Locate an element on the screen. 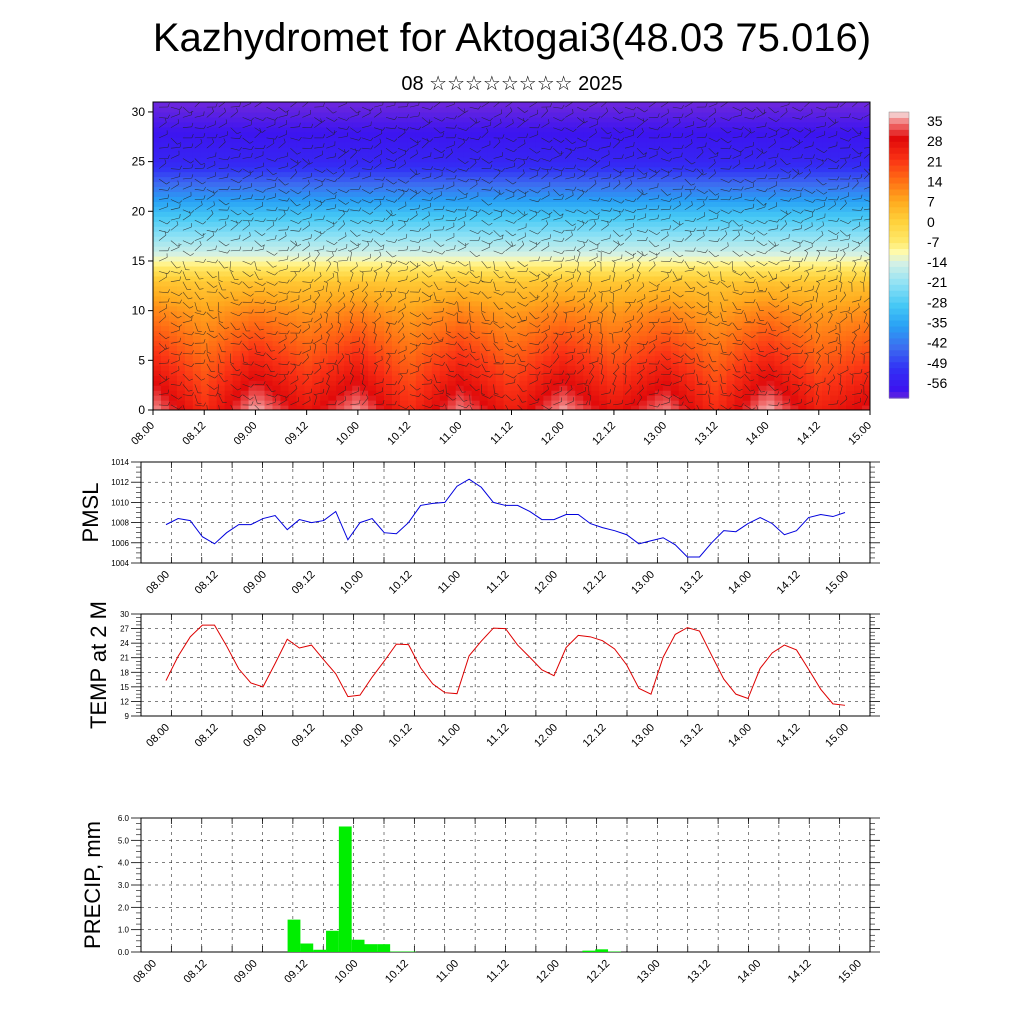 This screenshot has height=1024, width=1024. pmsl-y-tick-label: 1010 is located at coordinates (120, 502).